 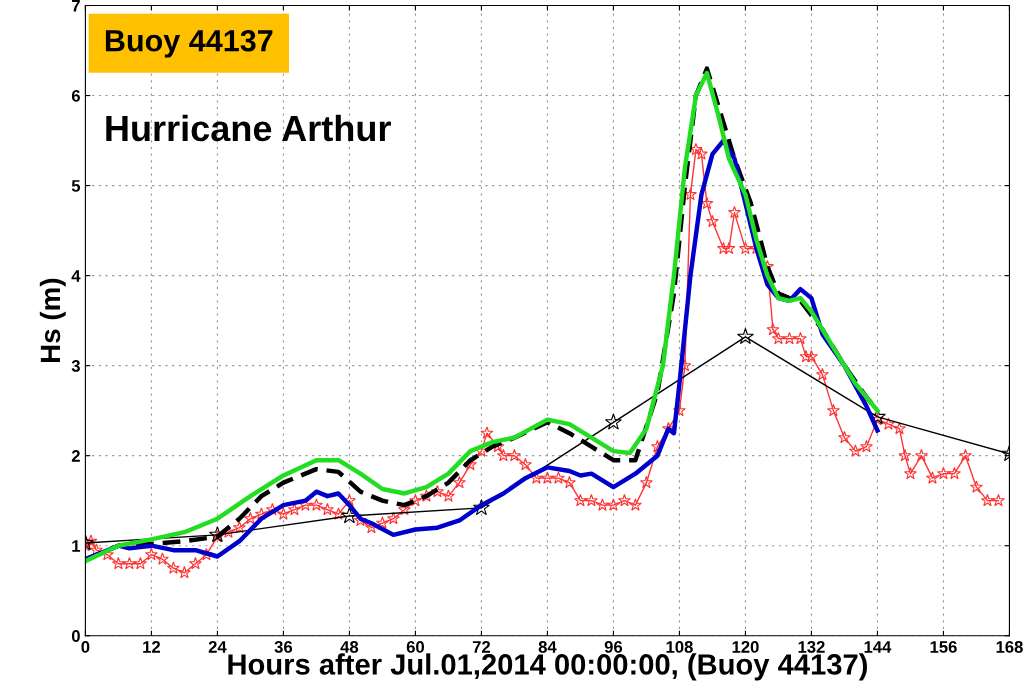 I want to click on y-tick-label: 0, so click(x=75, y=636).